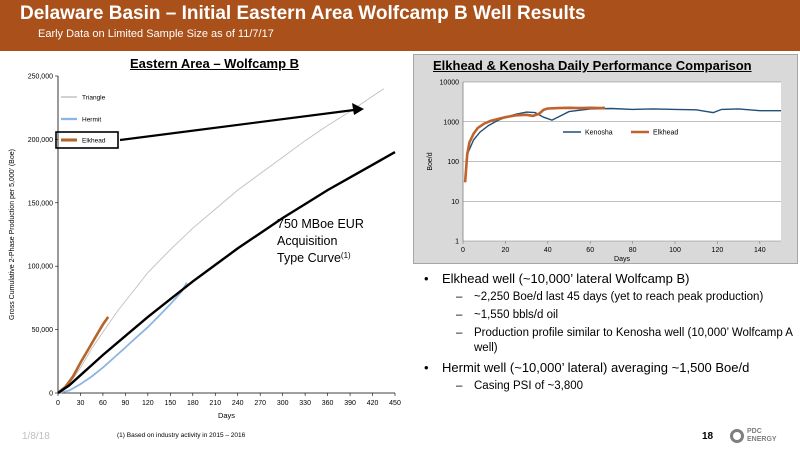 This screenshot has height=450, width=800. Describe the element at coordinates (40, 203) in the screenshot. I see `y-tick-label: 150,000` at that location.